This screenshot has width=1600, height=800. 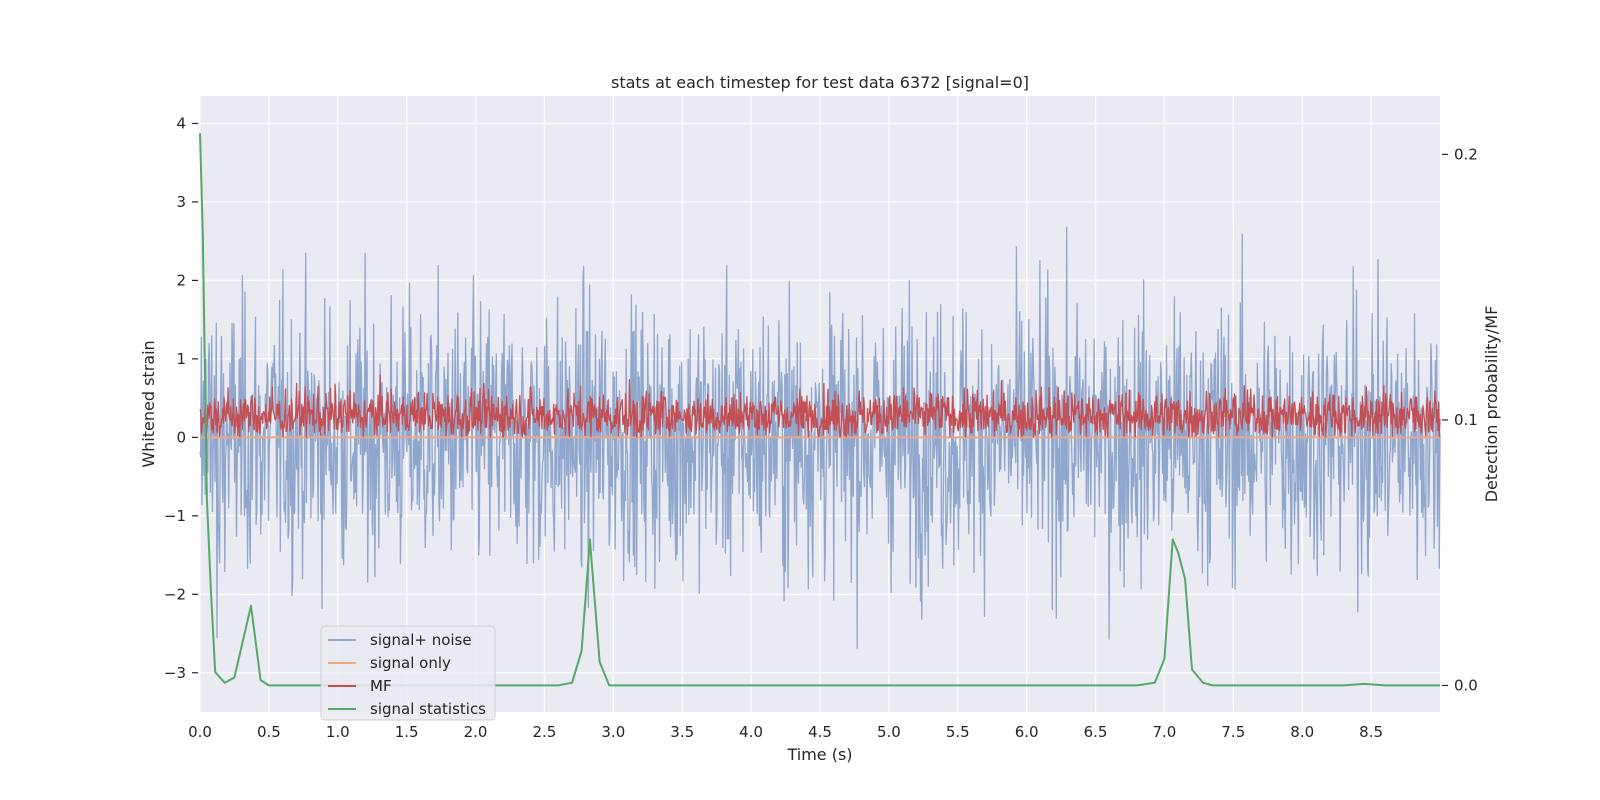 What do you see at coordinates (820, 406) in the screenshot?
I see `series-line-mf` at bounding box center [820, 406].